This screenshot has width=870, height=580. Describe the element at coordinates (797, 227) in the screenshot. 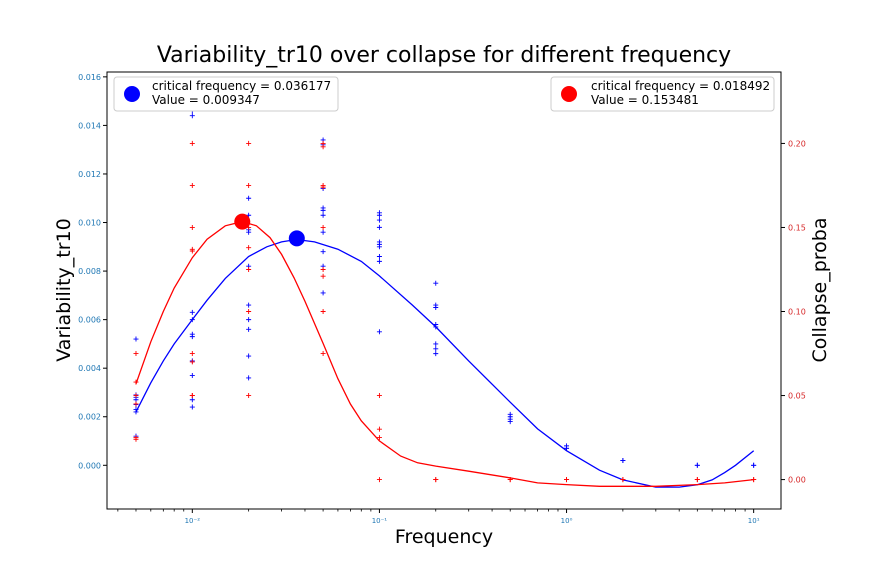

I see `y2-tick-label: 0.15` at that location.